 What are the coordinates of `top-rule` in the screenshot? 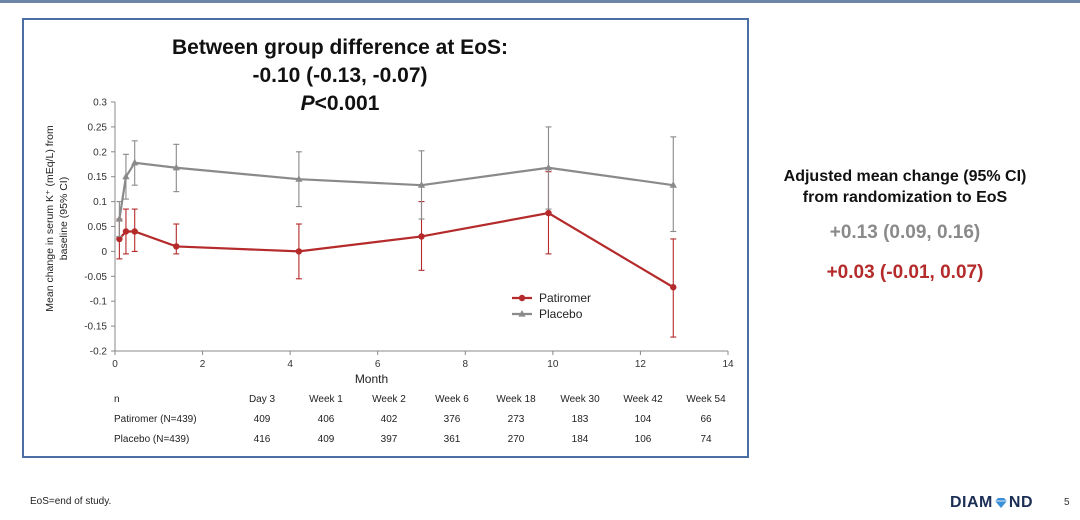 It's located at (540, 1).